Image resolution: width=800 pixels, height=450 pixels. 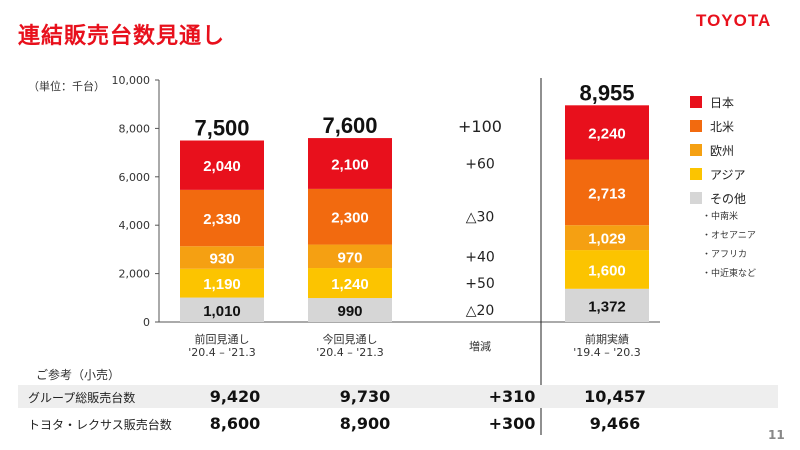 What do you see at coordinates (78, 375) in the screenshot?
I see `reference-label: ご参考（小売）` at bounding box center [78, 375].